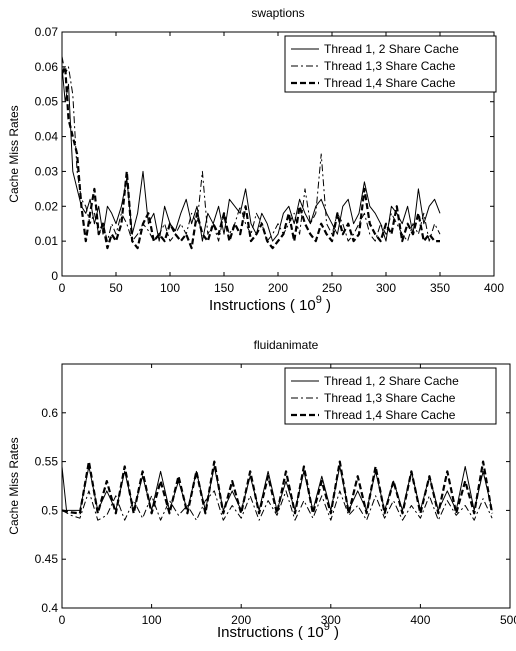 The image size is (516, 651). I want to click on y-tick-label: 0.45, so click(47, 559).